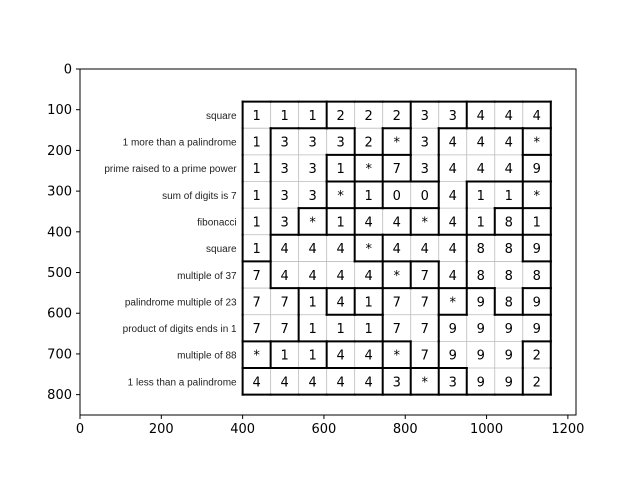 The width and height of the screenshot is (640, 480). What do you see at coordinates (199, 196) in the screenshot?
I see `row-clue-label: sum of digits is 7` at bounding box center [199, 196].